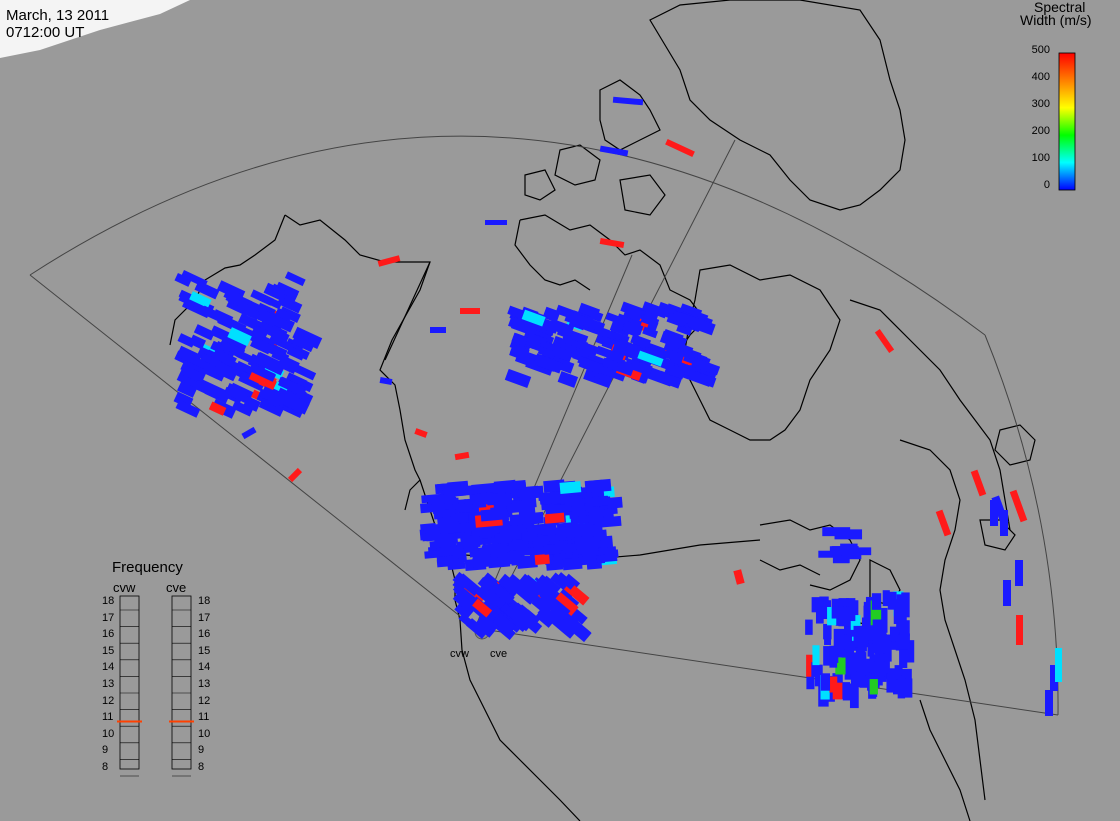 The height and width of the screenshot is (821, 1120). What do you see at coordinates (155, 693) in the screenshot?
I see `frequency-tick-lines` at bounding box center [155, 693].